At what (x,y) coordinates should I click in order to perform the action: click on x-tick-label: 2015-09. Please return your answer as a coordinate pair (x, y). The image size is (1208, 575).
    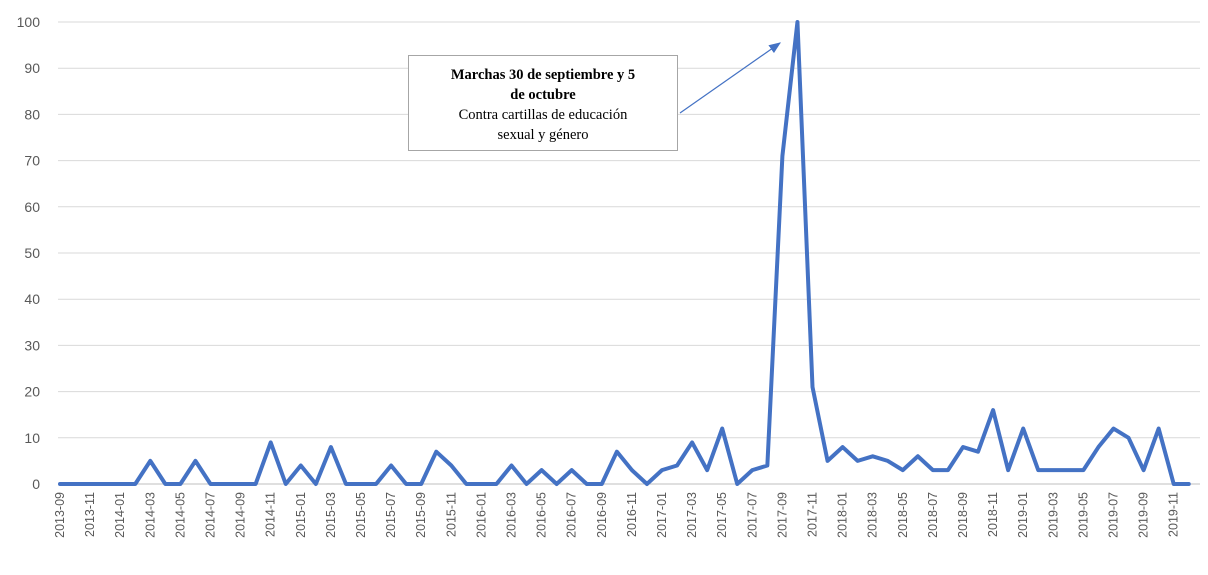
    Looking at the image, I should click on (421, 515).